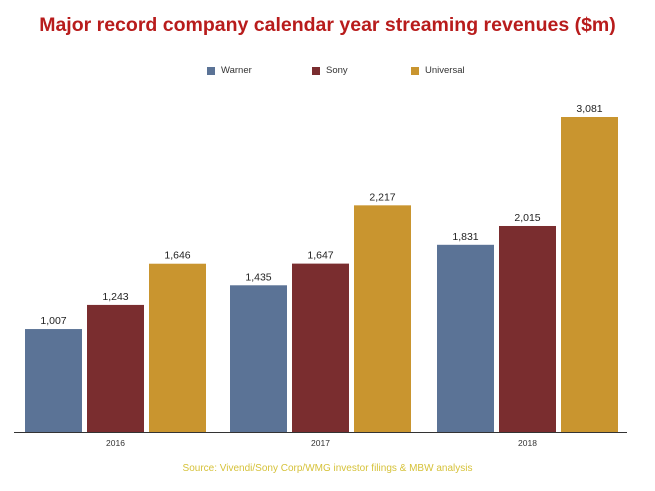 The height and width of the screenshot is (491, 655). I want to click on legend-item-sony: Sony, so click(330, 70).